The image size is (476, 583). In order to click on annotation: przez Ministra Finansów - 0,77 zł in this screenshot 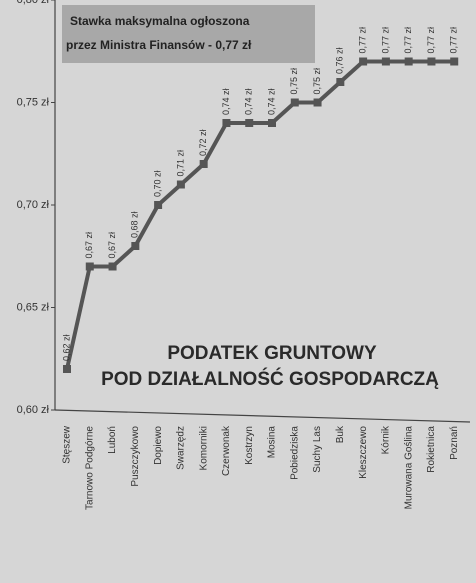, I will do `click(159, 45)`.